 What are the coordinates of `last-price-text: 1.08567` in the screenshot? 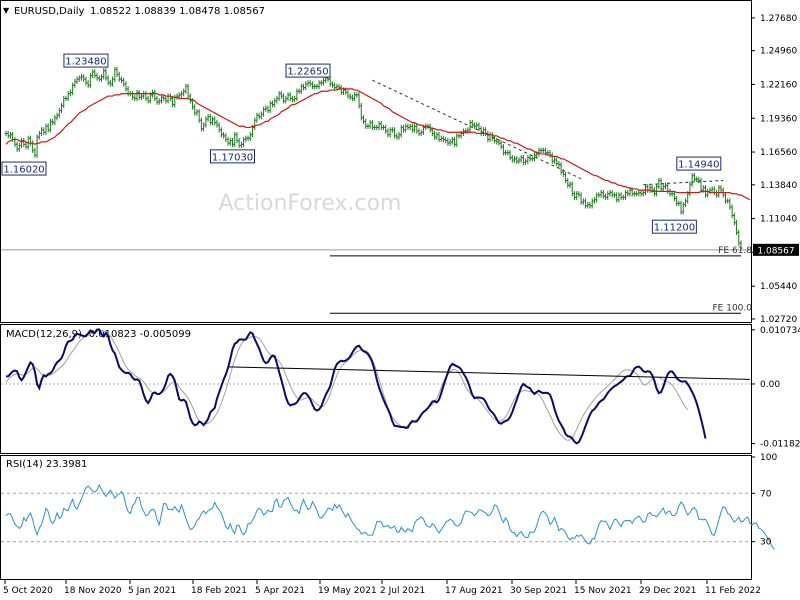 It's located at (775, 251).